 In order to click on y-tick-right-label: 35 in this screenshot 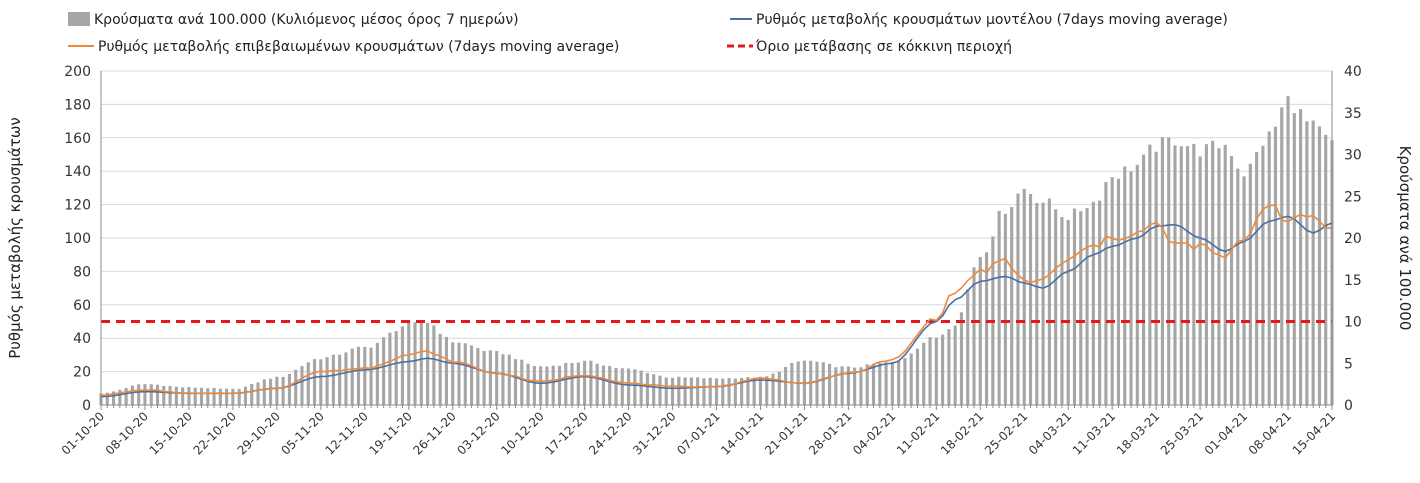, I will do `click(1353, 114)`.